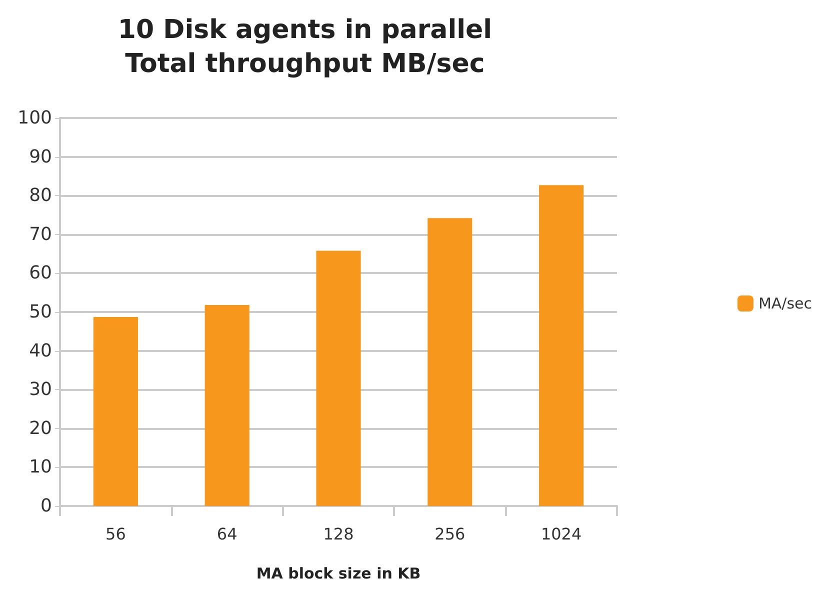 The height and width of the screenshot is (607, 827). What do you see at coordinates (450, 534) in the screenshot?
I see `x-tick-label: 256` at bounding box center [450, 534].